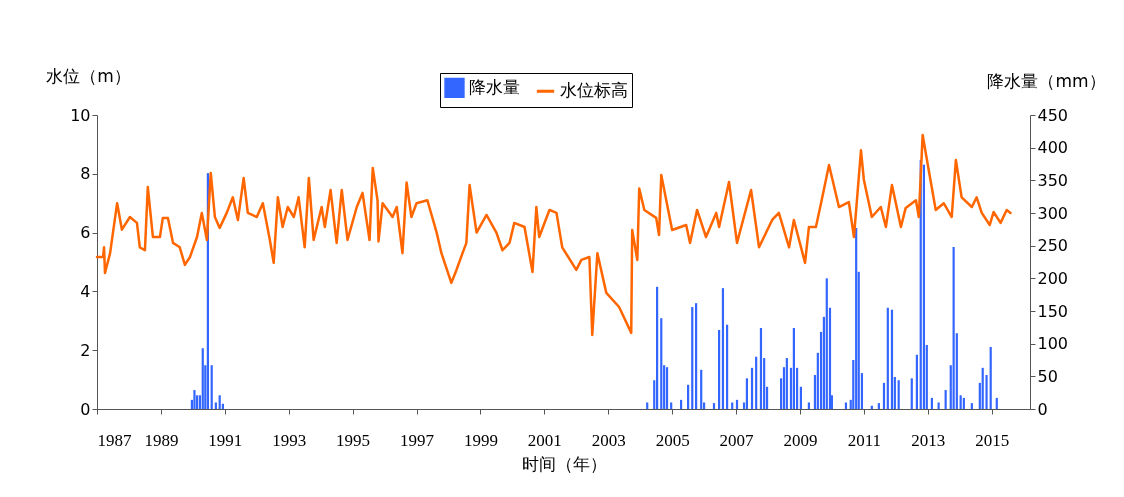 This screenshot has height=497, width=1124. What do you see at coordinates (88, 75) in the screenshot?
I see `y-axis-title: 水位（m）` at bounding box center [88, 75].